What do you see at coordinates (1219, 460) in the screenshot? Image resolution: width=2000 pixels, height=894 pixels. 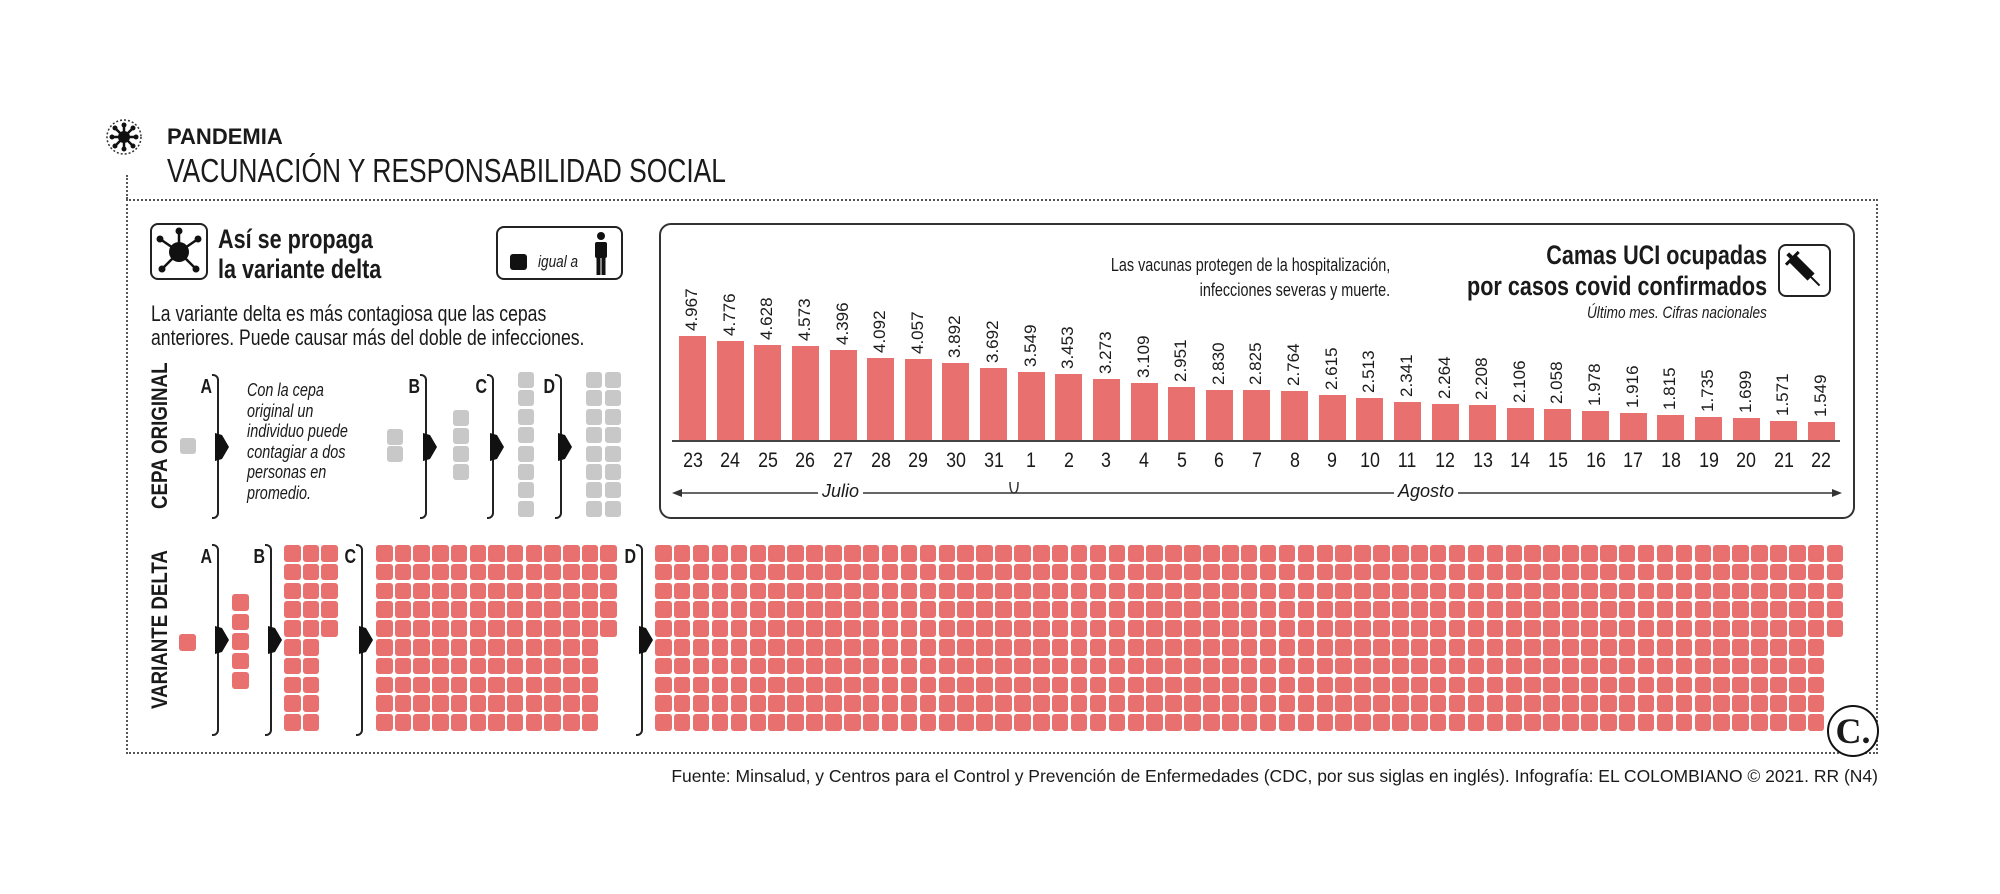 I see `day-label: 6` at bounding box center [1219, 460].